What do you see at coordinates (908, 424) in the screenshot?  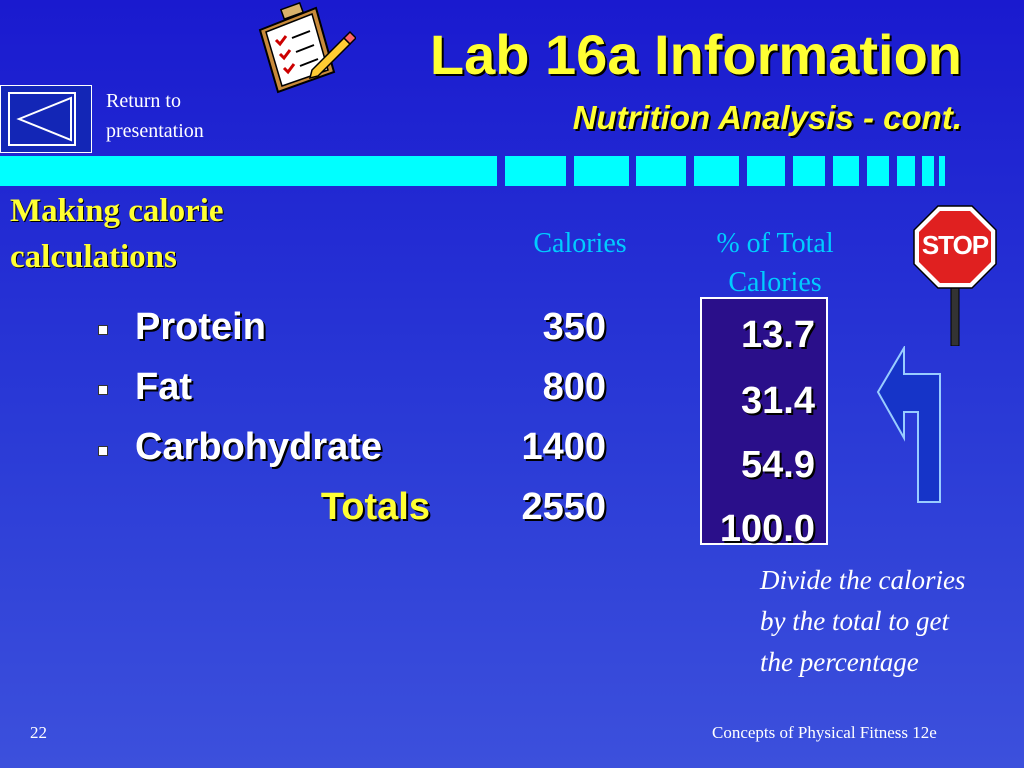 I see `turn-arrow-icon` at bounding box center [908, 424].